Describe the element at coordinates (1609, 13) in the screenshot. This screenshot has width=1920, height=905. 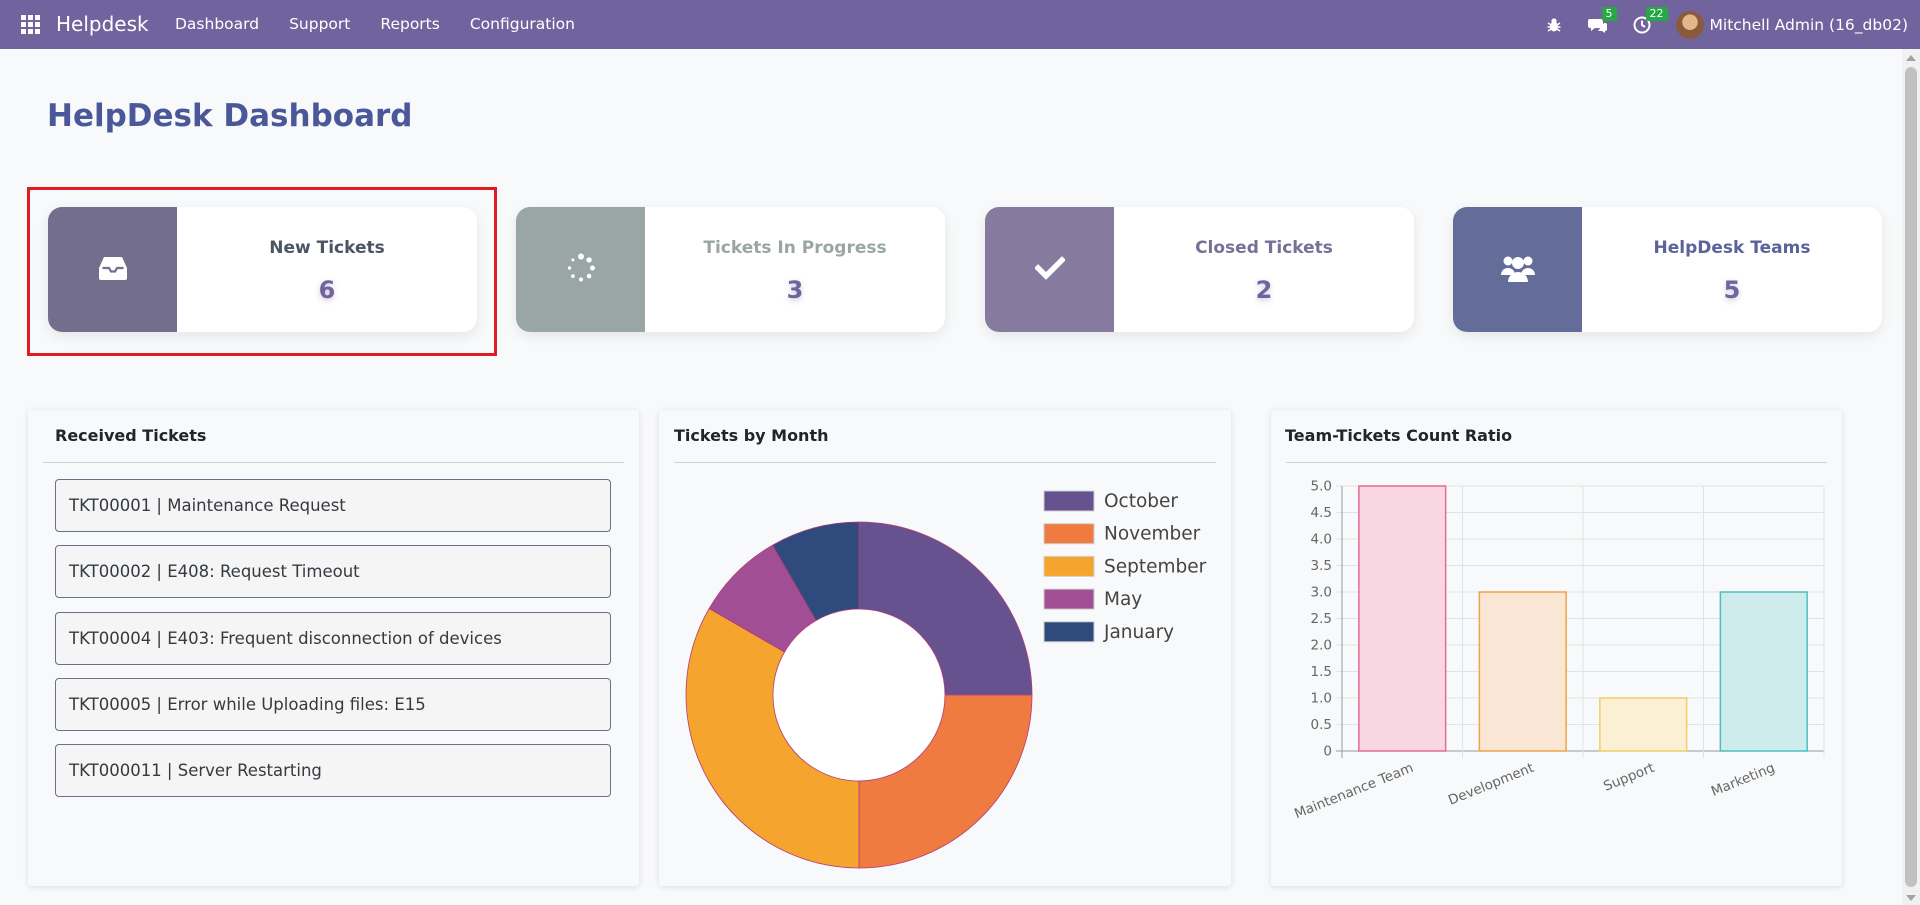
I see `messages-badge: 5` at that location.